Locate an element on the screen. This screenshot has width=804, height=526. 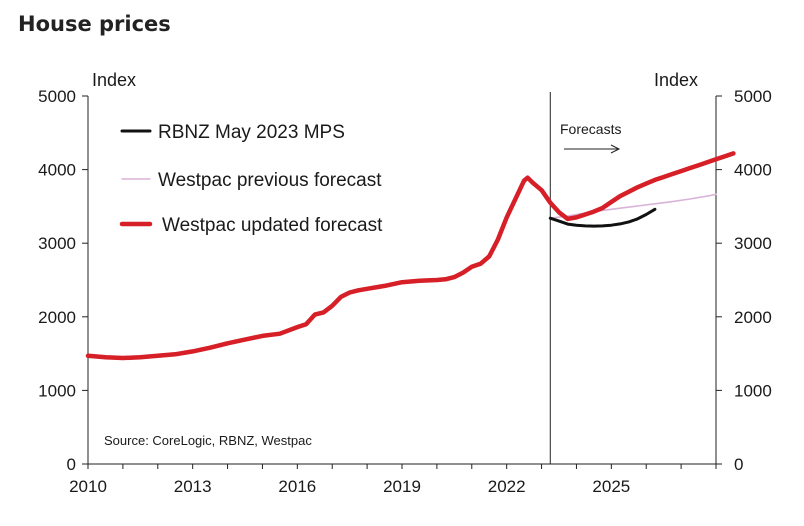
right-y-tick-label: 2000 is located at coordinates (753, 317).